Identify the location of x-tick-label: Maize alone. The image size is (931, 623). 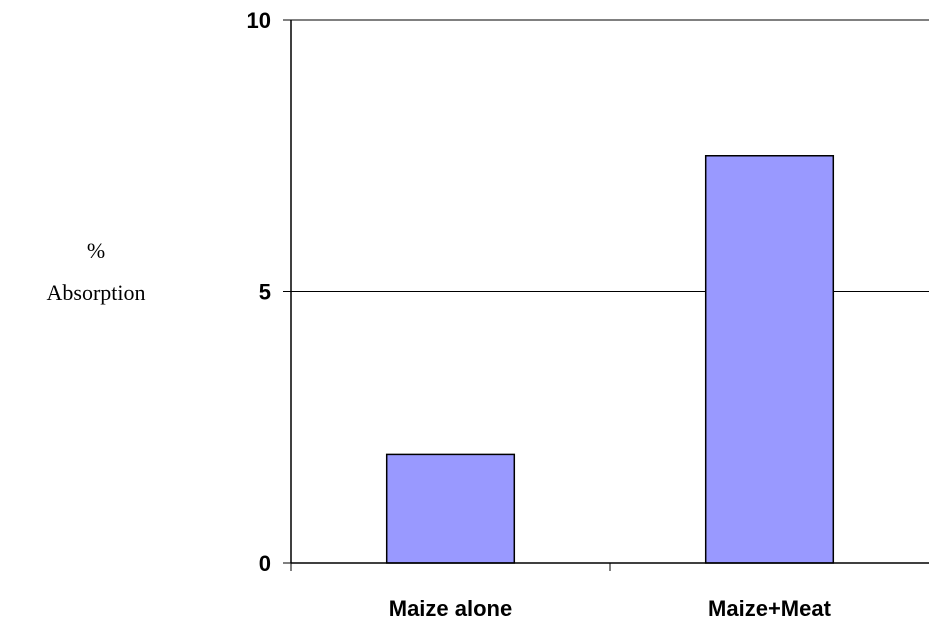
(450, 608).